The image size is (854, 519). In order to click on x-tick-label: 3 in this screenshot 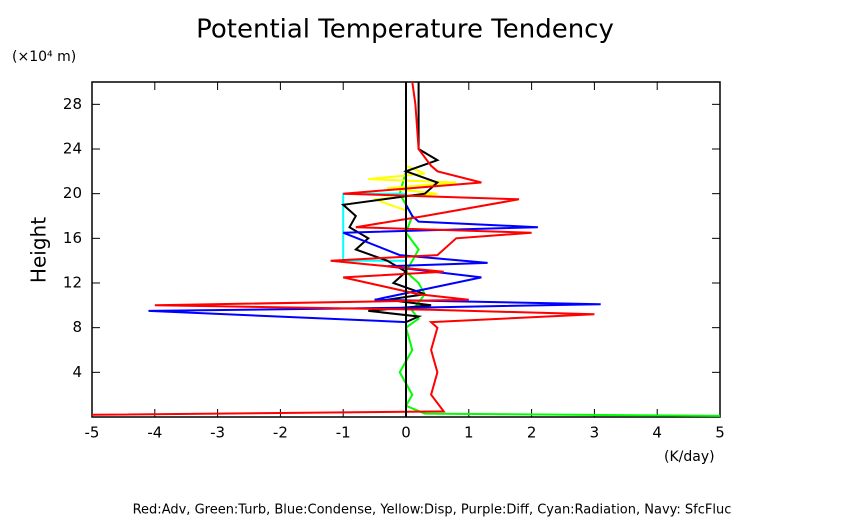, I will do `click(595, 433)`.